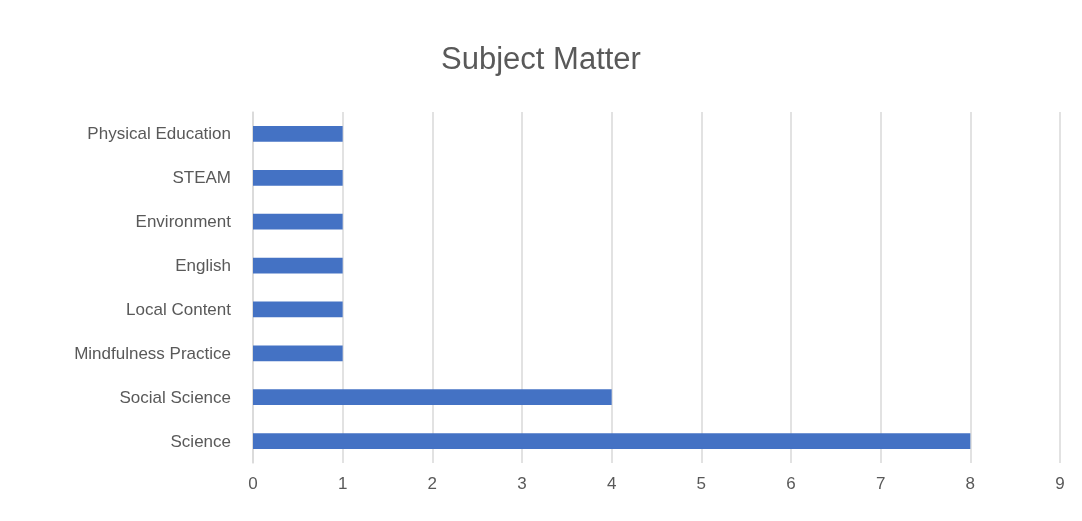  Describe the element at coordinates (203, 266) in the screenshot. I see `y-tick-label: English` at that location.